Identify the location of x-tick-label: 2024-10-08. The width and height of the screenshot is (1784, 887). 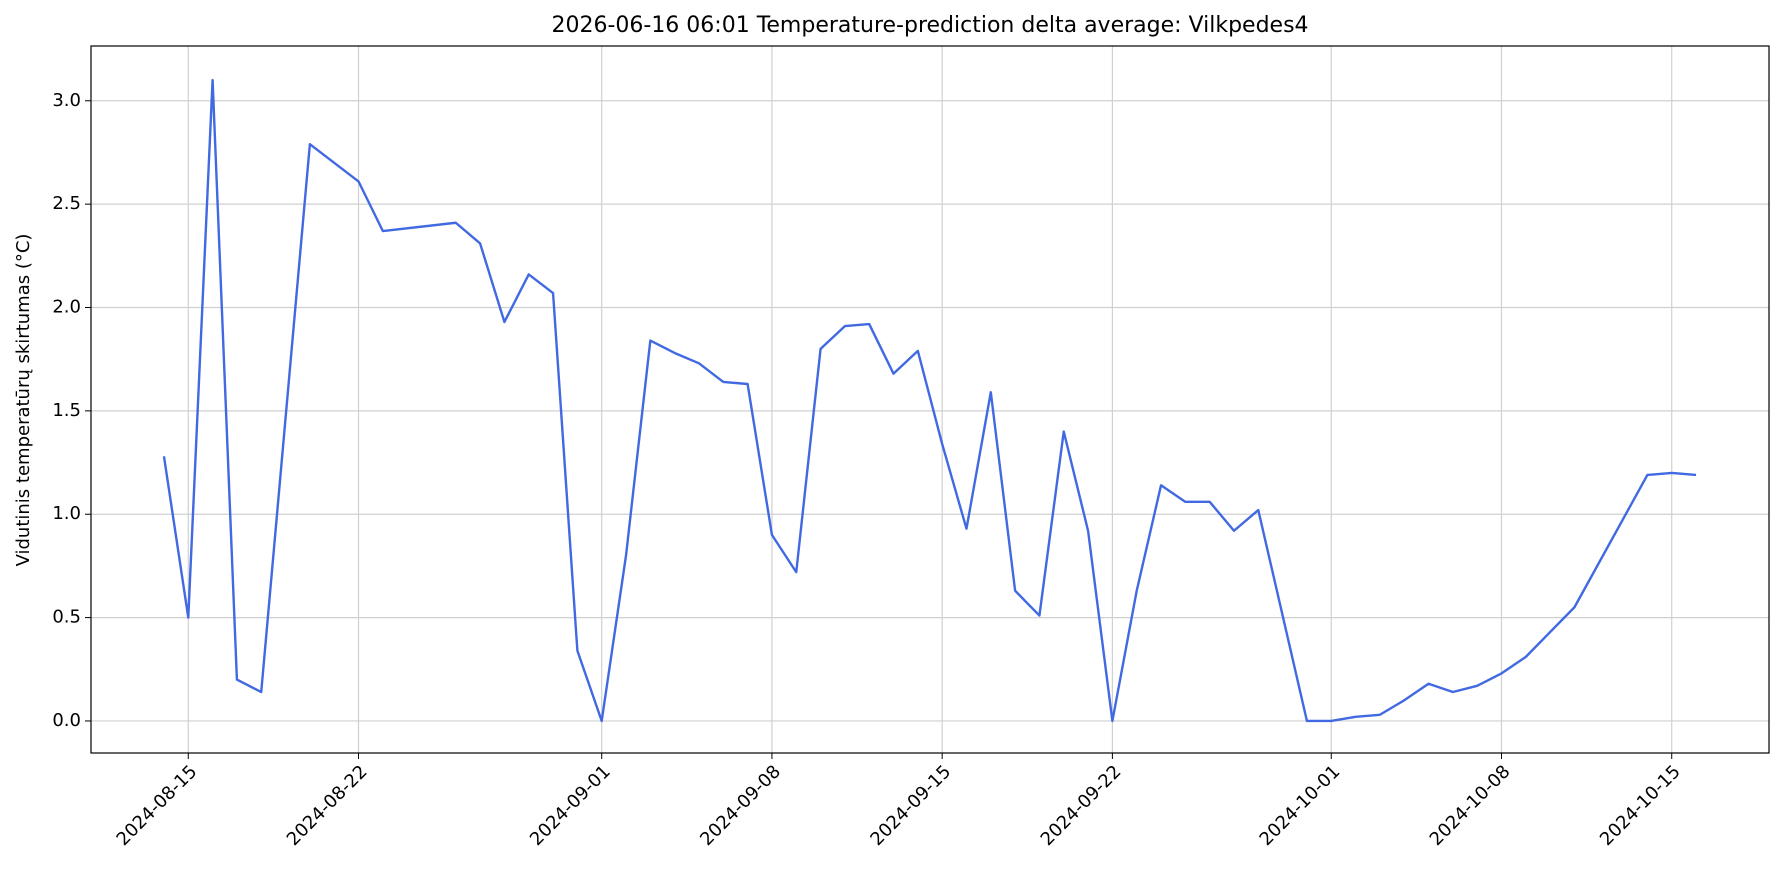
(1470, 805).